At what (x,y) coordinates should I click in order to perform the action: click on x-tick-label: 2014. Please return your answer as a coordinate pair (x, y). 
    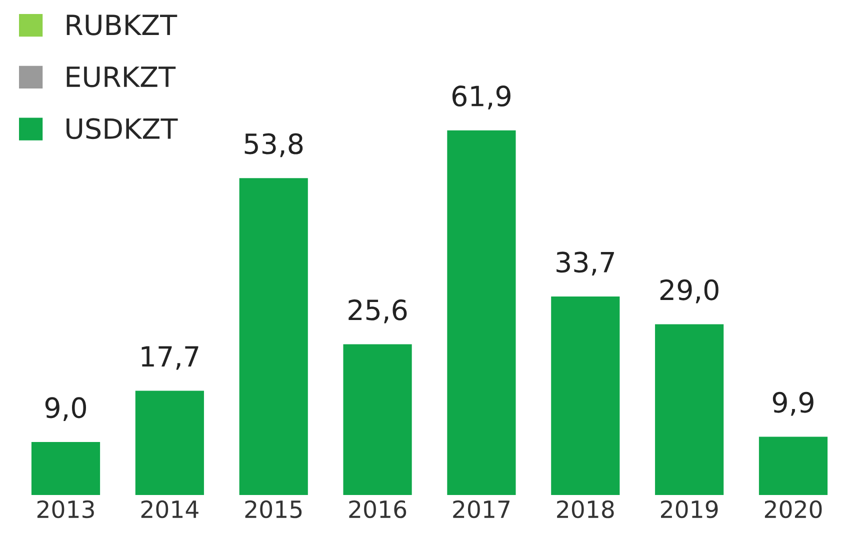
    Looking at the image, I should click on (169, 509).